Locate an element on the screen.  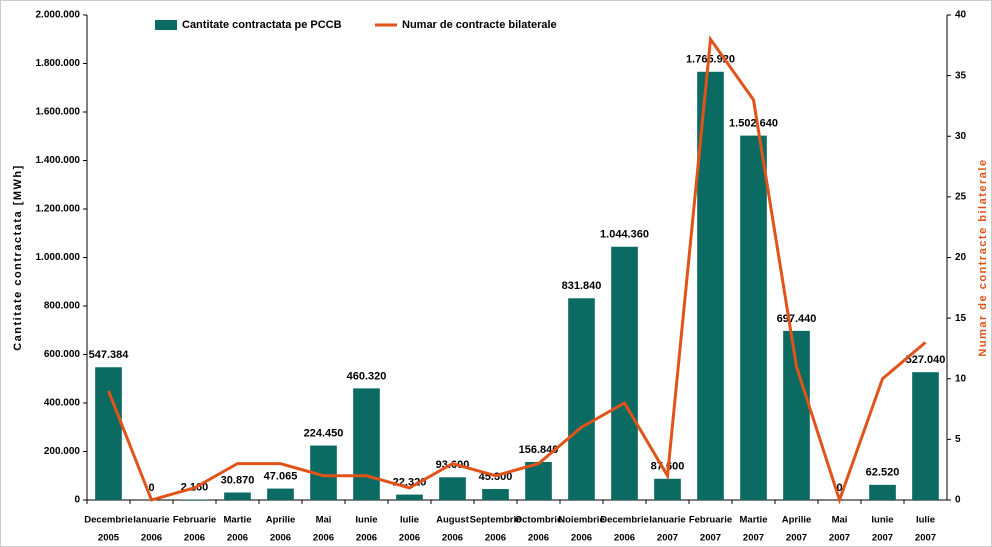
data-label: 697.440 is located at coordinates (797, 319).